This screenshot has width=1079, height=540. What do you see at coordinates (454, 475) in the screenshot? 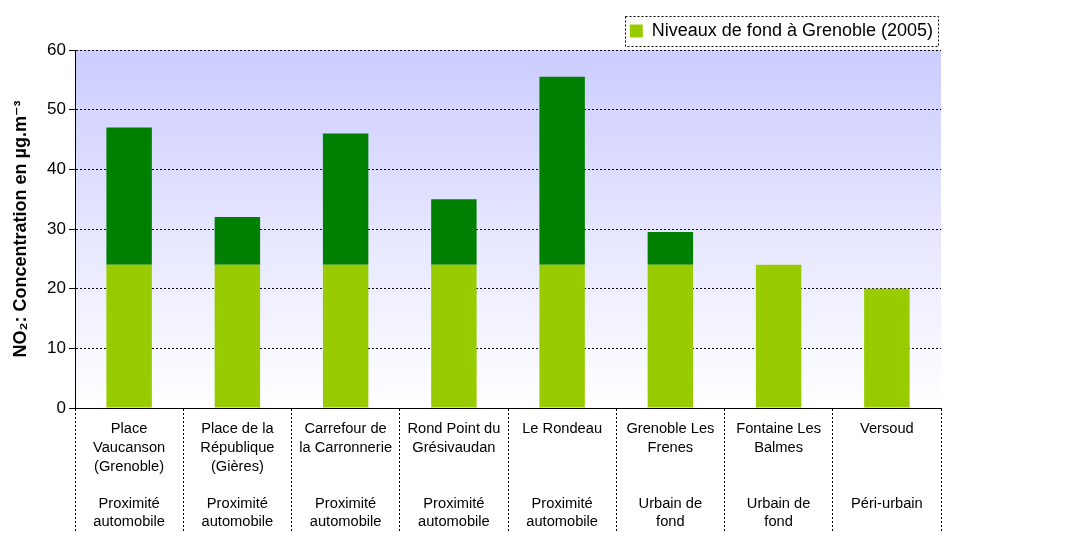
I see `category-label: Rond Point du Grésivaudan Proximité automobile` at bounding box center [454, 475].